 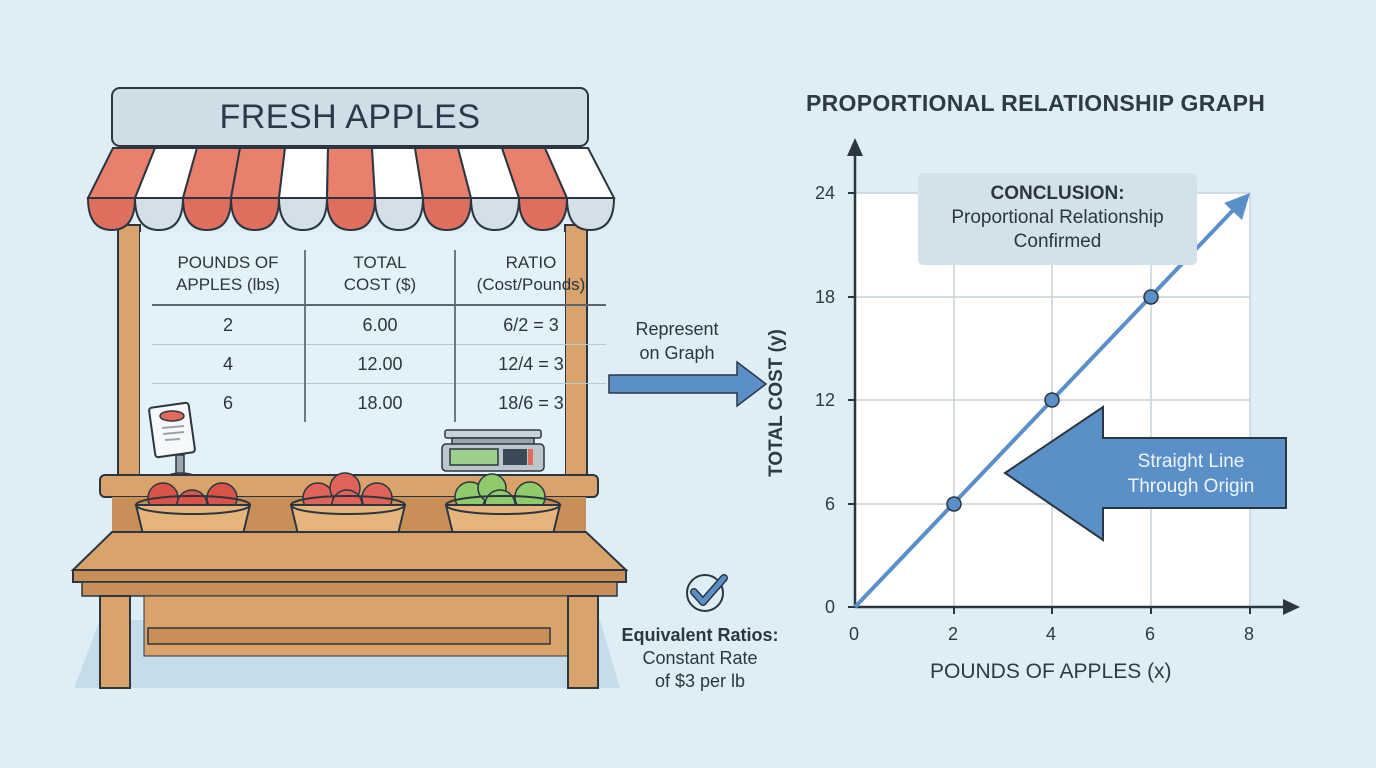 I want to click on represent-on-graph-label: Represent on Graph, so click(x=677, y=341).